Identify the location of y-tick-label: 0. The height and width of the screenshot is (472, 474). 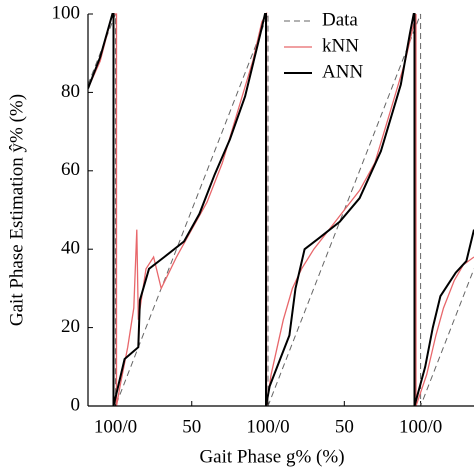
(76, 404).